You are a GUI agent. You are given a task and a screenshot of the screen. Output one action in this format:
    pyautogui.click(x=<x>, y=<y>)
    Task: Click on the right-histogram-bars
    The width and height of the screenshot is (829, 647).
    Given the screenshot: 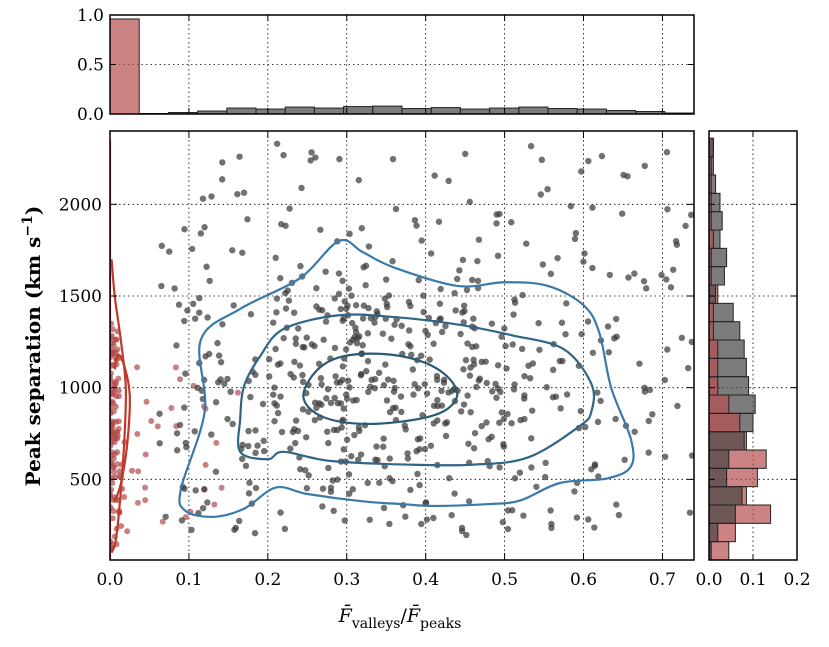 What is the action you would take?
    pyautogui.click(x=740, y=349)
    